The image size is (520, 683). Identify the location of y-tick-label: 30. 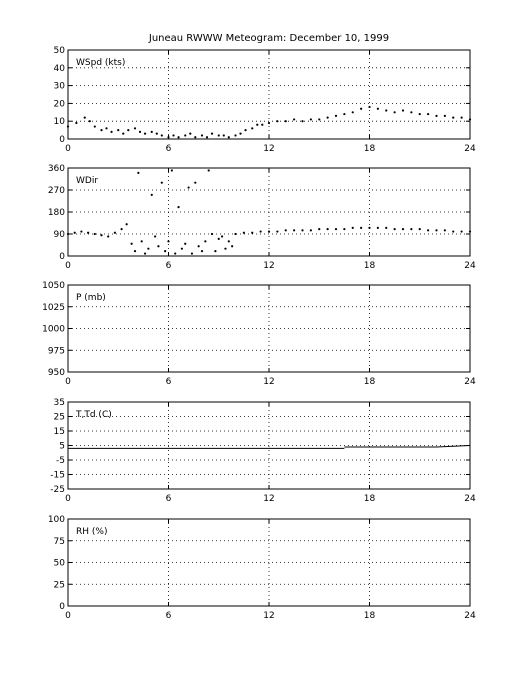
(60, 87).